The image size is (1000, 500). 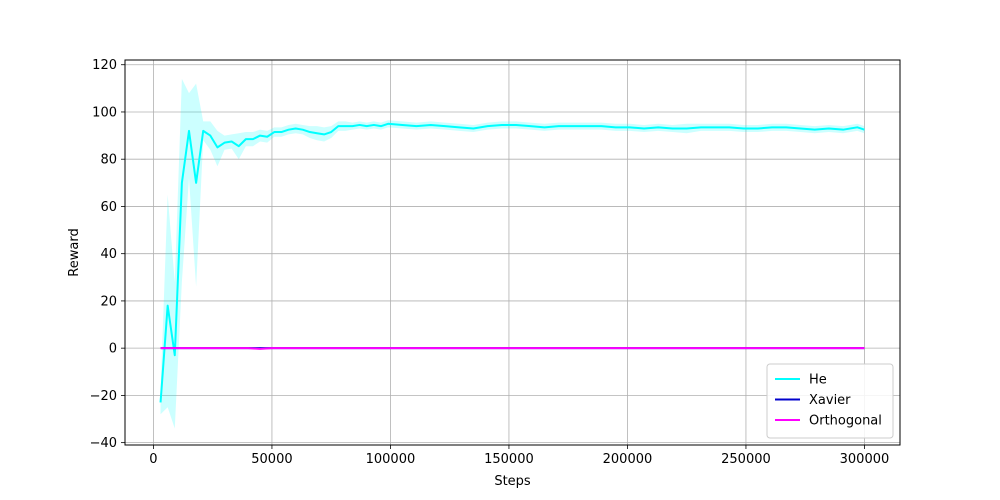 What do you see at coordinates (512, 481) in the screenshot?
I see `x-axis-label: Steps` at bounding box center [512, 481].